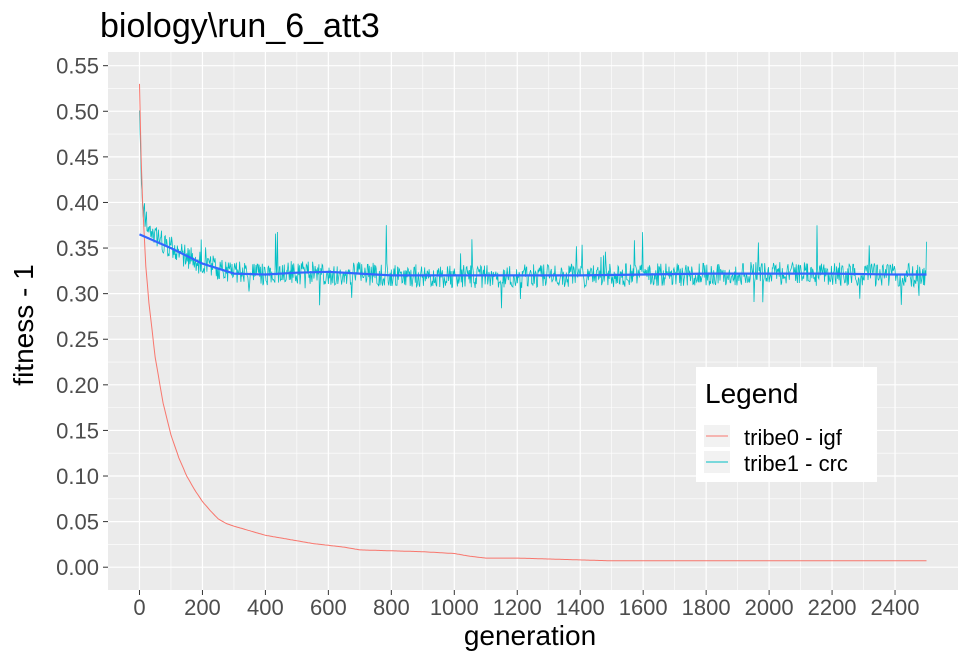 Image resolution: width=966 pixels, height=660 pixels. I want to click on y-tick-label: 0.40, so click(77, 202).